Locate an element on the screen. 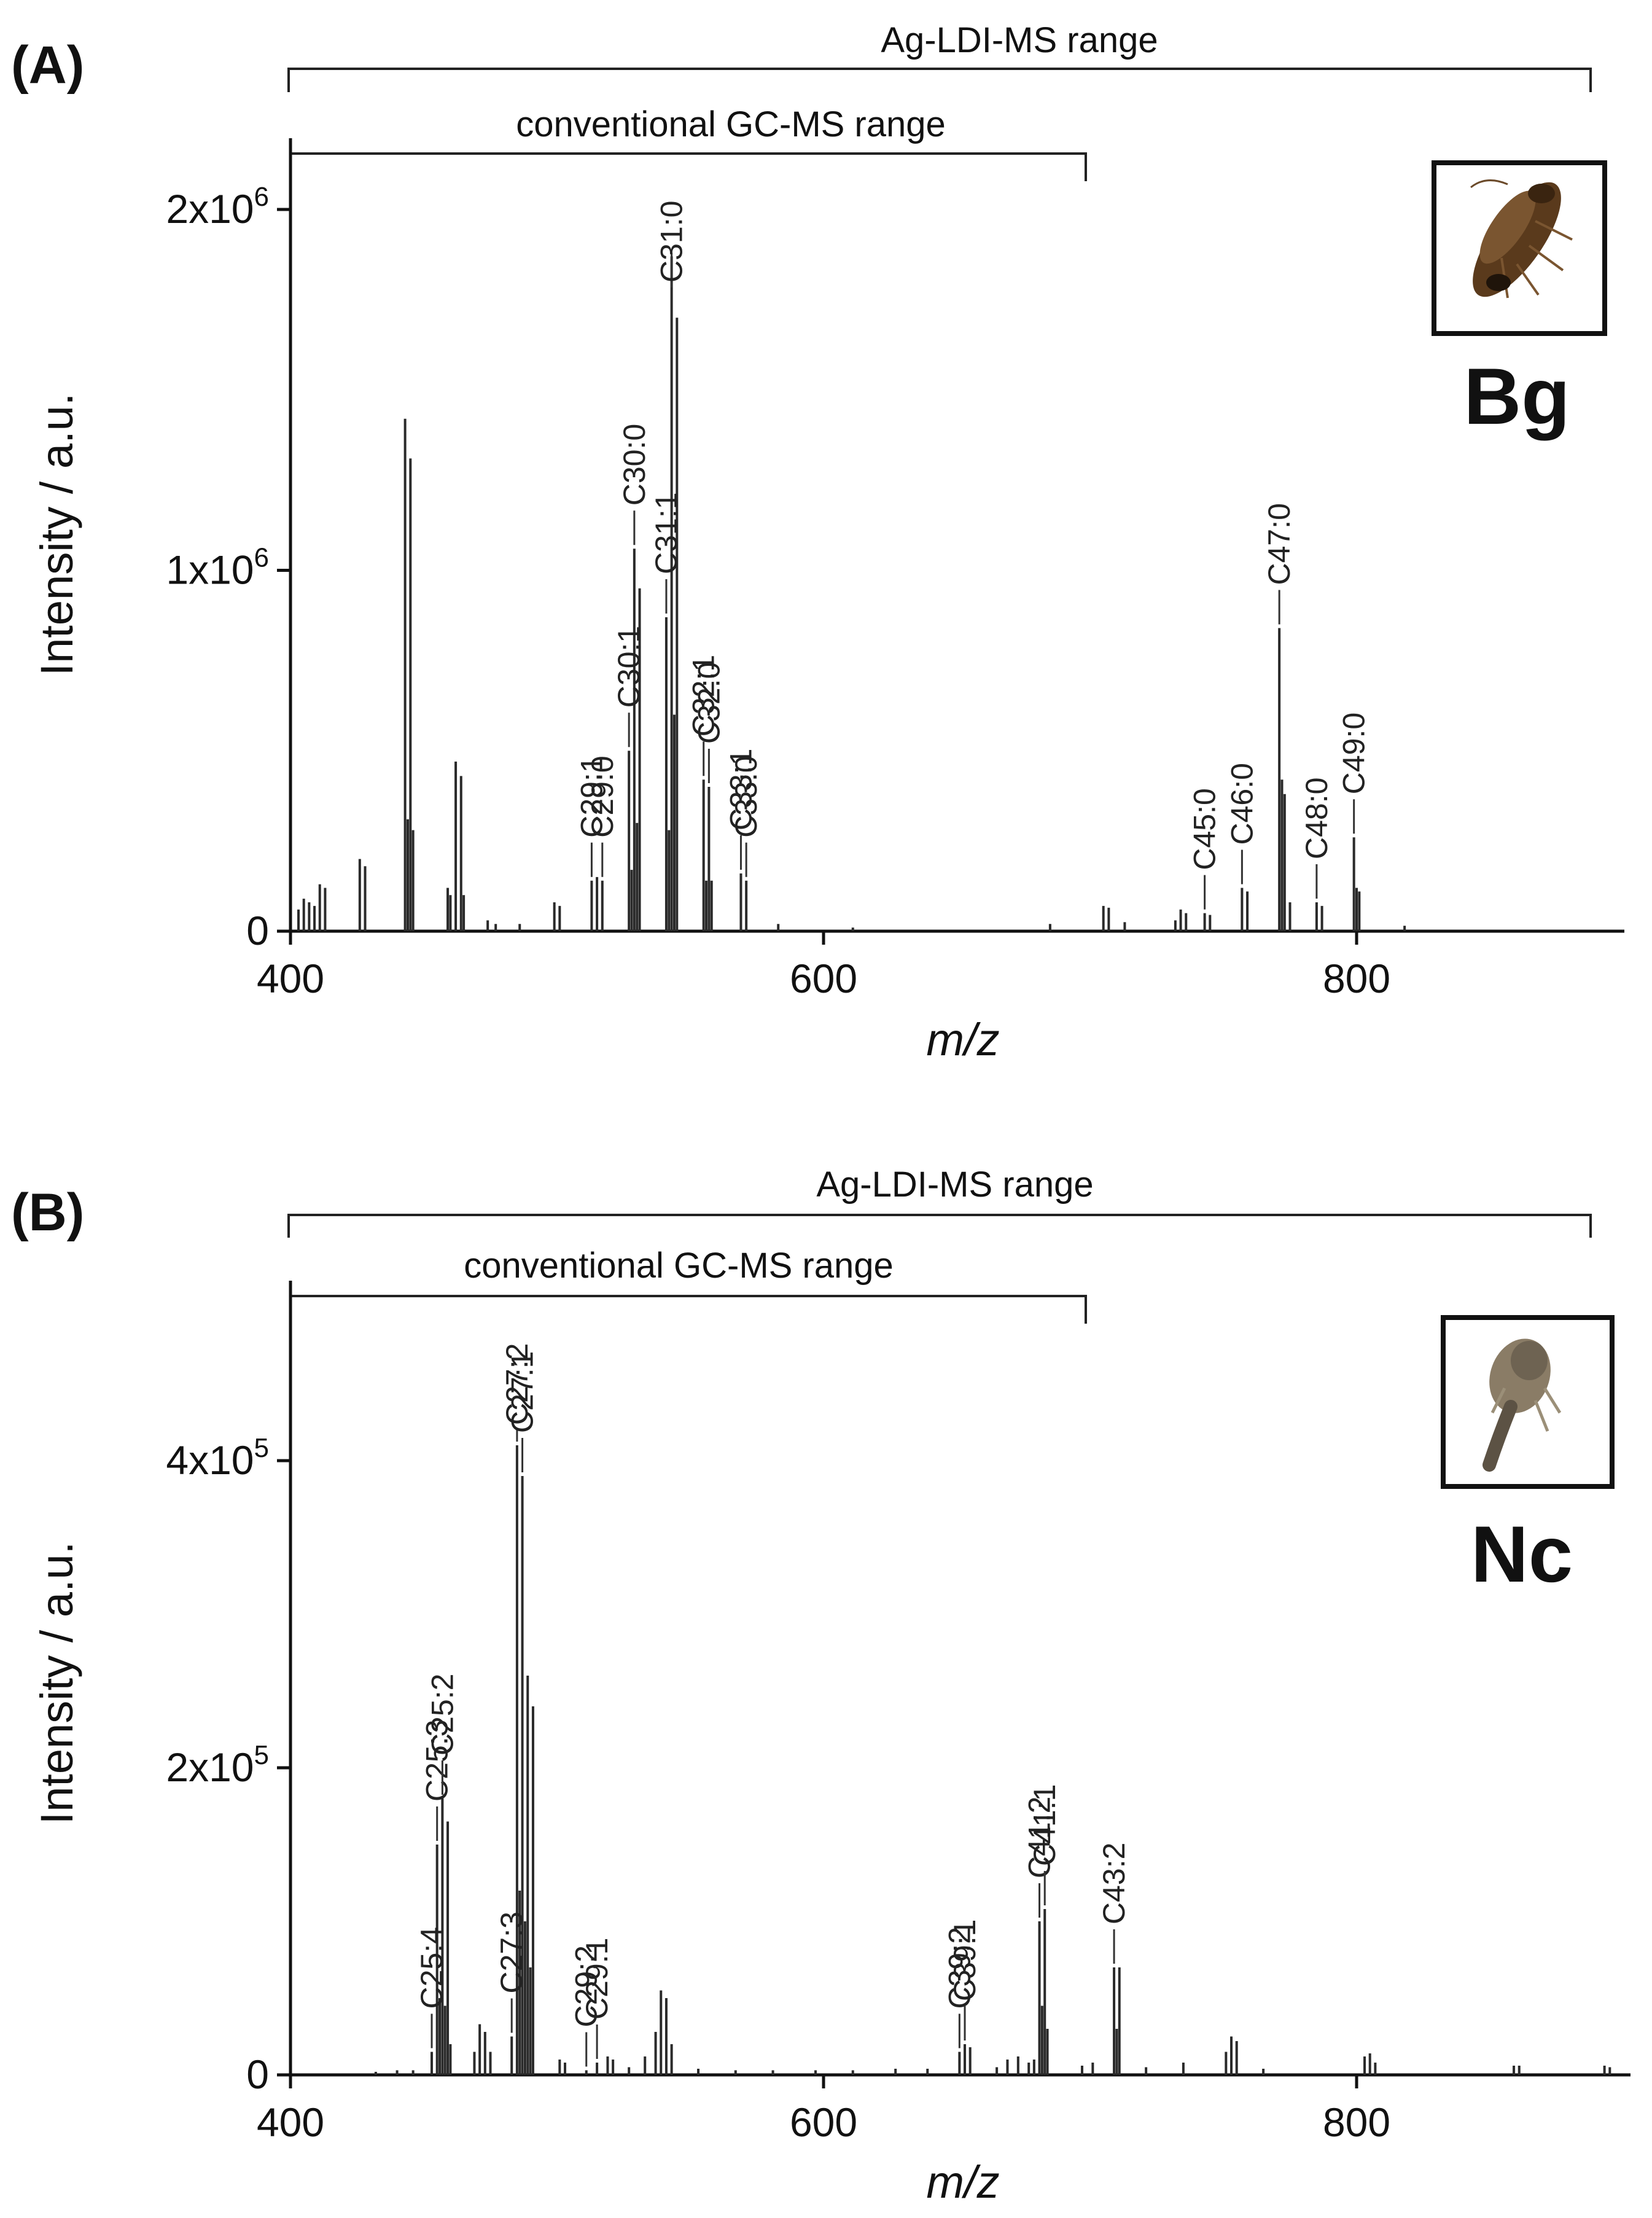 Image resolution: width=1652 pixels, height=2218 pixels. panel-b-x-tick-label-2: 800 is located at coordinates (1356, 2122).